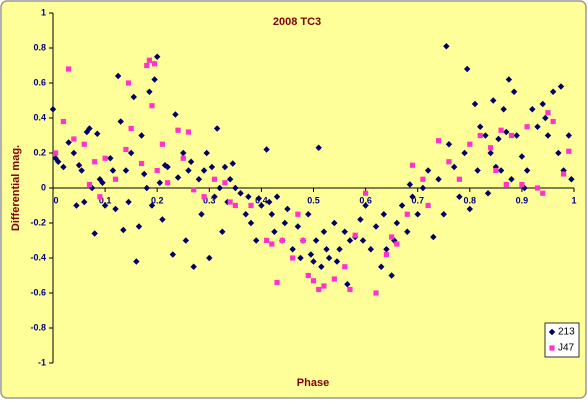 Image resolution: width=588 pixels, height=405 pixels. Describe the element at coordinates (365, 200) in the screenshot. I see `x-tick-label: 0.6` at that location.